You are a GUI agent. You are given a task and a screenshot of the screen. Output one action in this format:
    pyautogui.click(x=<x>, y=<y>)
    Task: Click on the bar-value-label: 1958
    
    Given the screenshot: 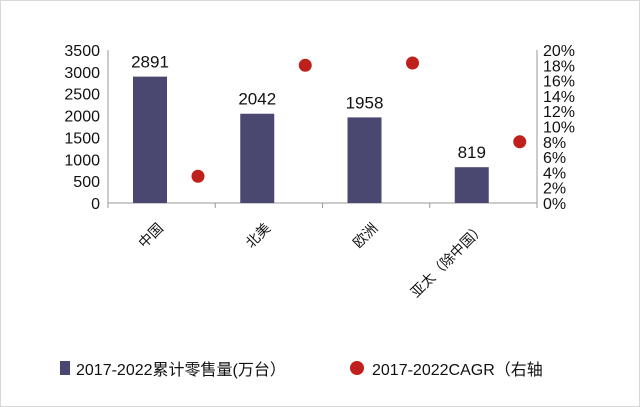 What is the action you would take?
    pyautogui.click(x=365, y=102)
    